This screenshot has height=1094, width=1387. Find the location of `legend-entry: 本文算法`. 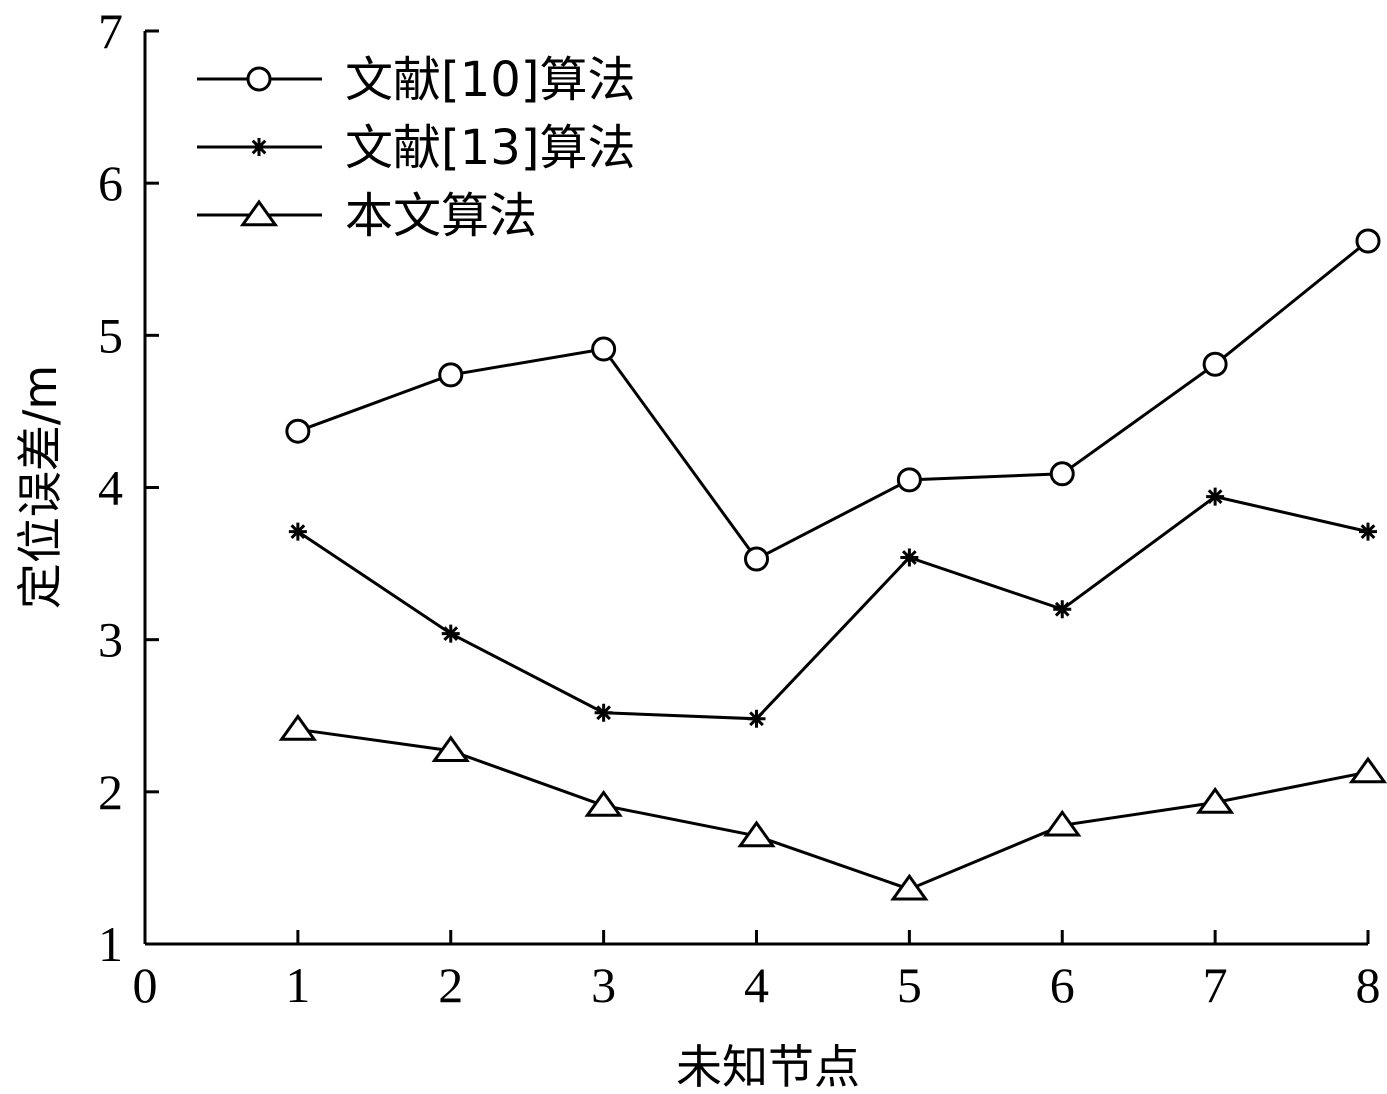

legend-entry: 本文算法 is located at coordinates (367, 216).